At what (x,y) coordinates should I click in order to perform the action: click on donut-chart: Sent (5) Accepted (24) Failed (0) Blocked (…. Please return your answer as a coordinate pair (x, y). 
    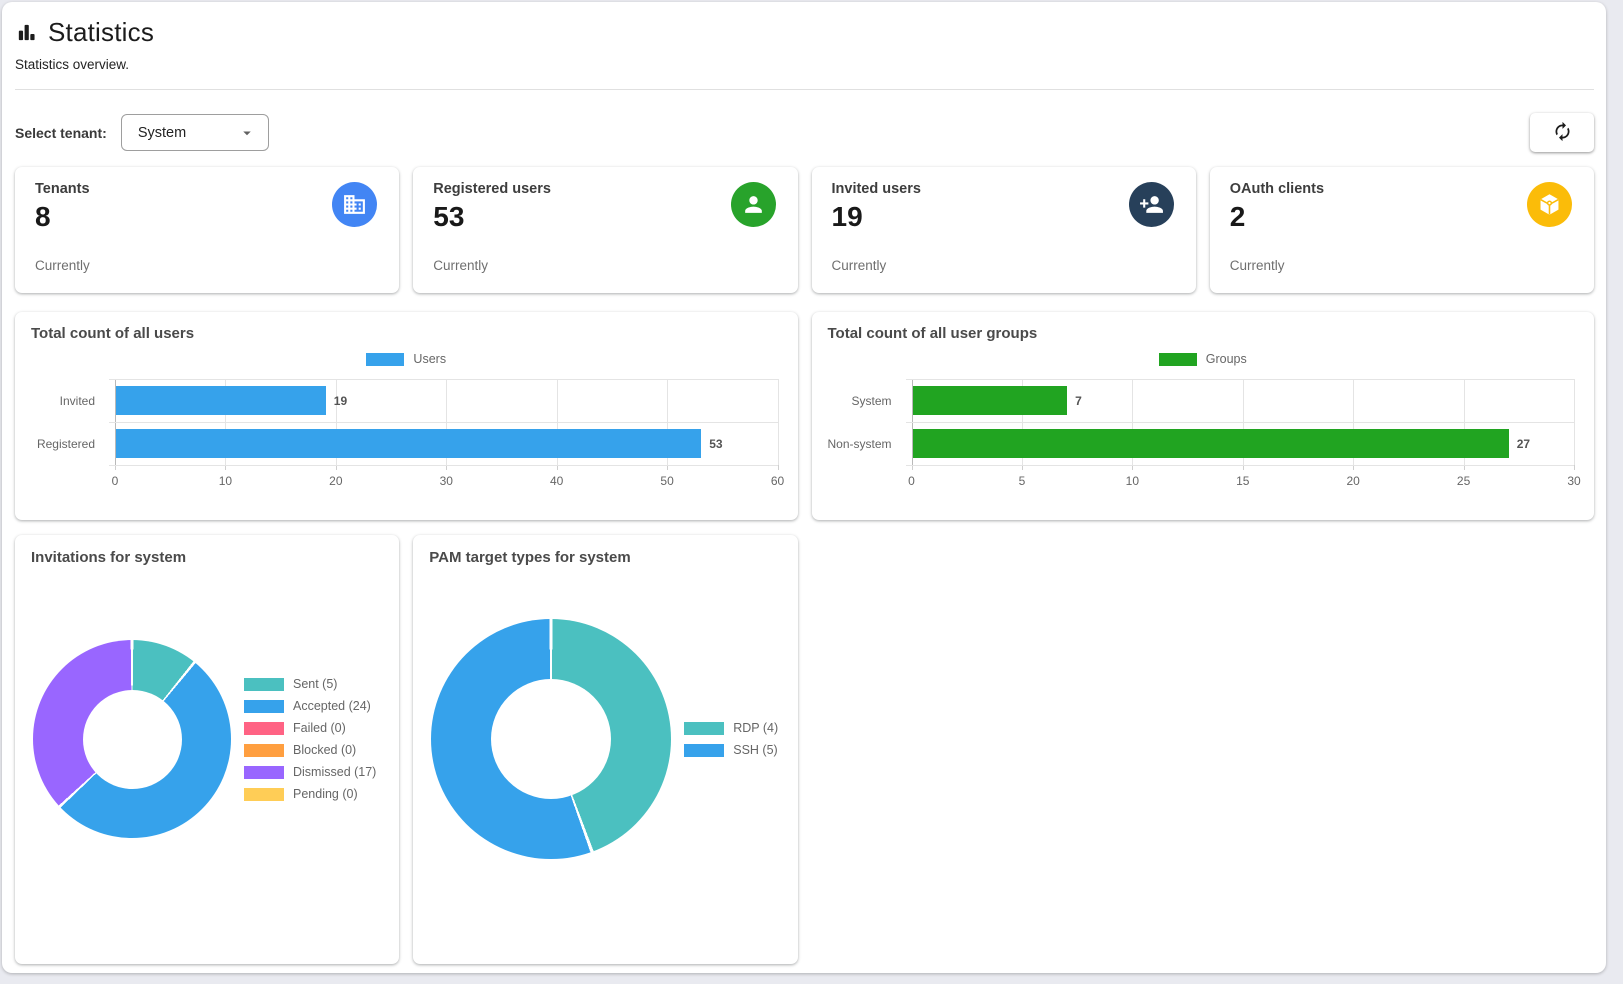
    Looking at the image, I should click on (207, 739).